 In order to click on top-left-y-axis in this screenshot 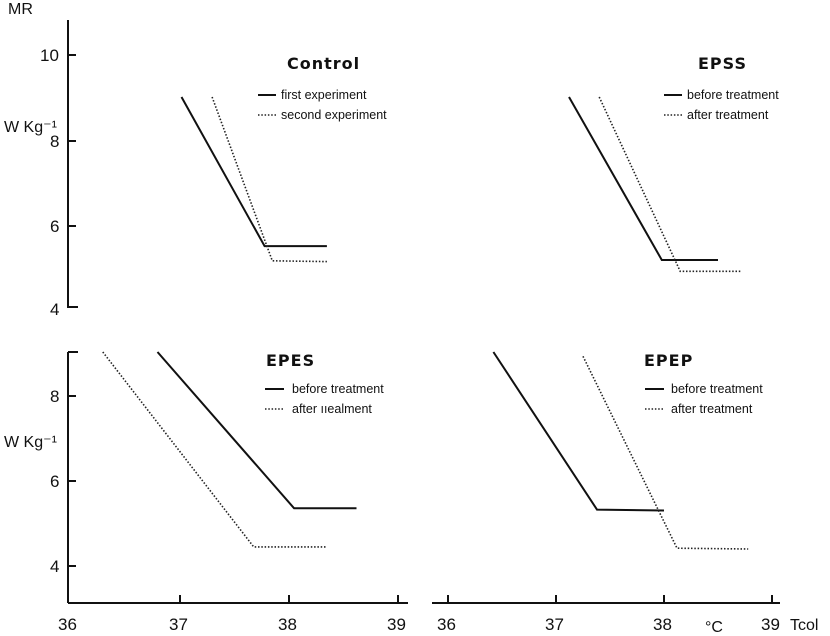, I will do `click(72, 164)`.